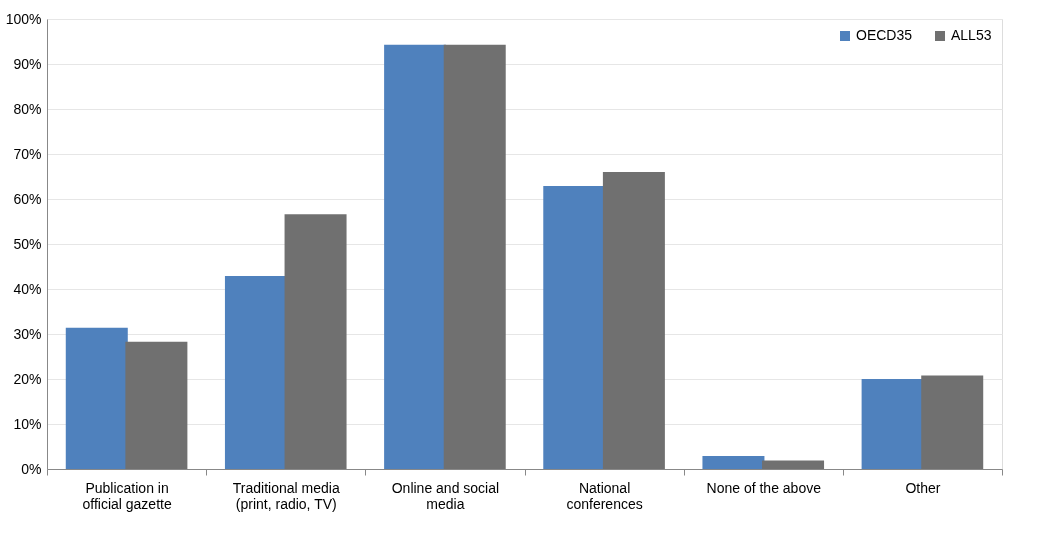 The height and width of the screenshot is (537, 1057). What do you see at coordinates (27, 63) in the screenshot?
I see `y-tick-label: 90%` at bounding box center [27, 63].